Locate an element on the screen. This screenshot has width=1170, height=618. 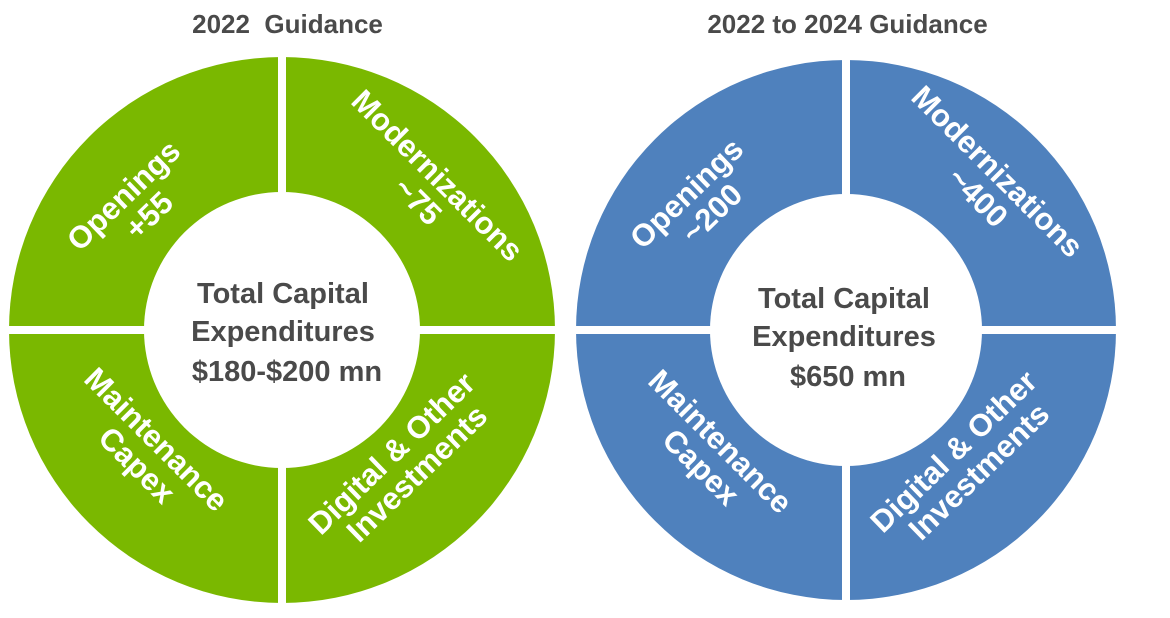
guidance-2022-title: 2022 Guidance is located at coordinates (287, 24).